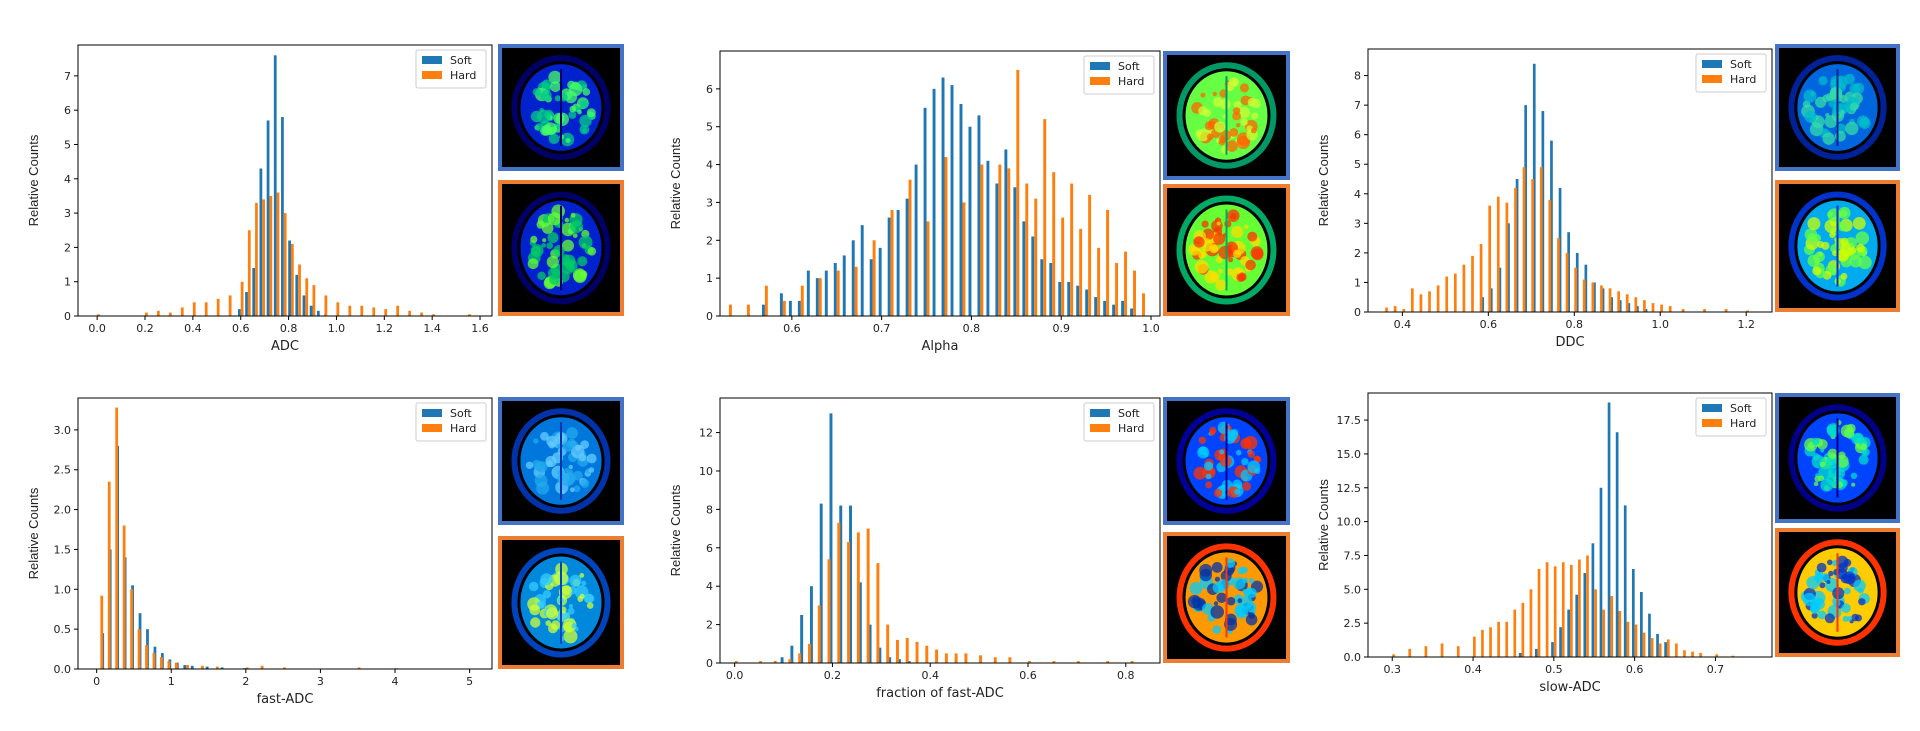  Describe the element at coordinates (1661, 324) in the screenshot. I see `xtick-label-ddc-3: 1.0` at that location.